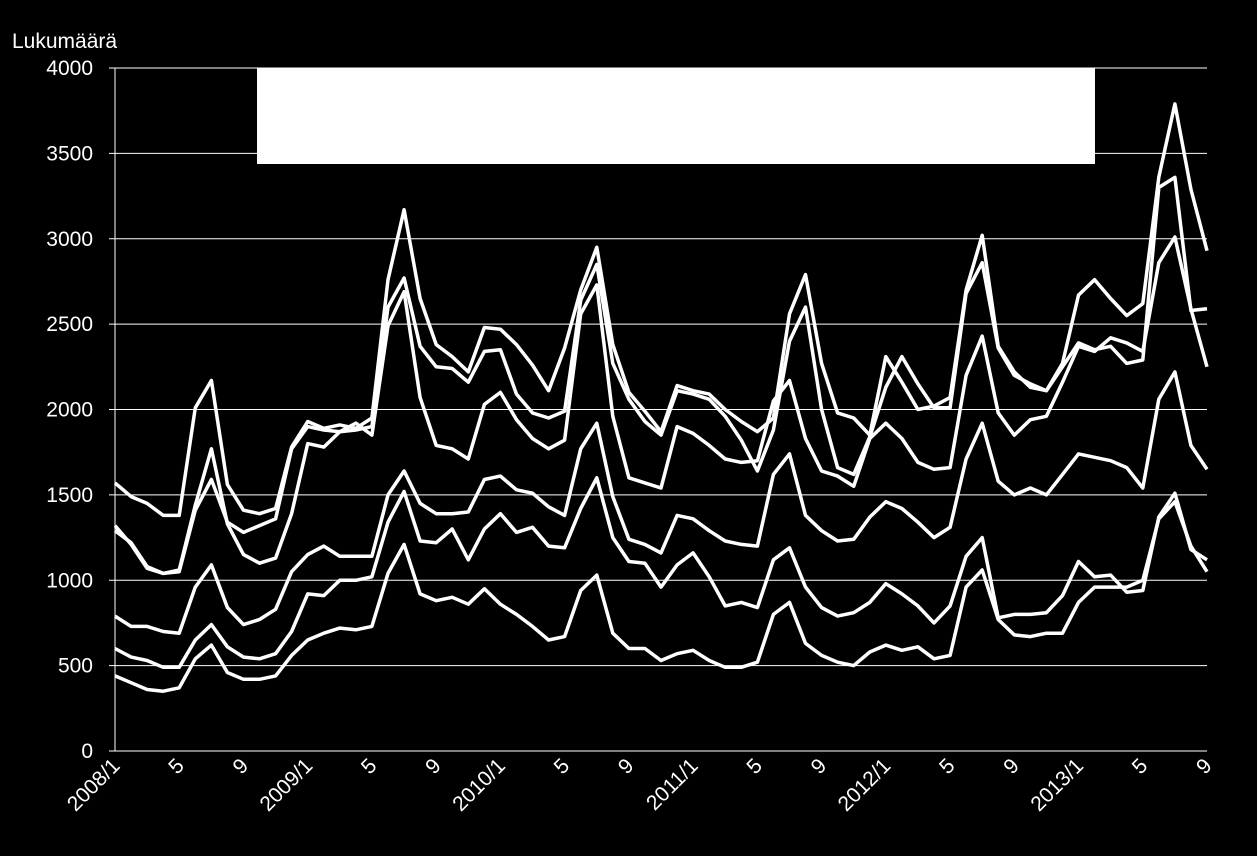 This screenshot has height=856, width=1257. What do you see at coordinates (64, 41) in the screenshot?
I see `y-axis-label: Lukumäärä` at bounding box center [64, 41].